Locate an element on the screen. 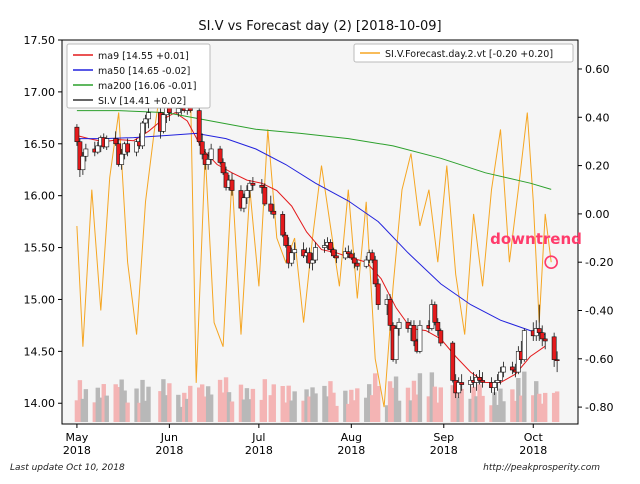  y2-tick-label: 0.40 is located at coordinates (597, 117).